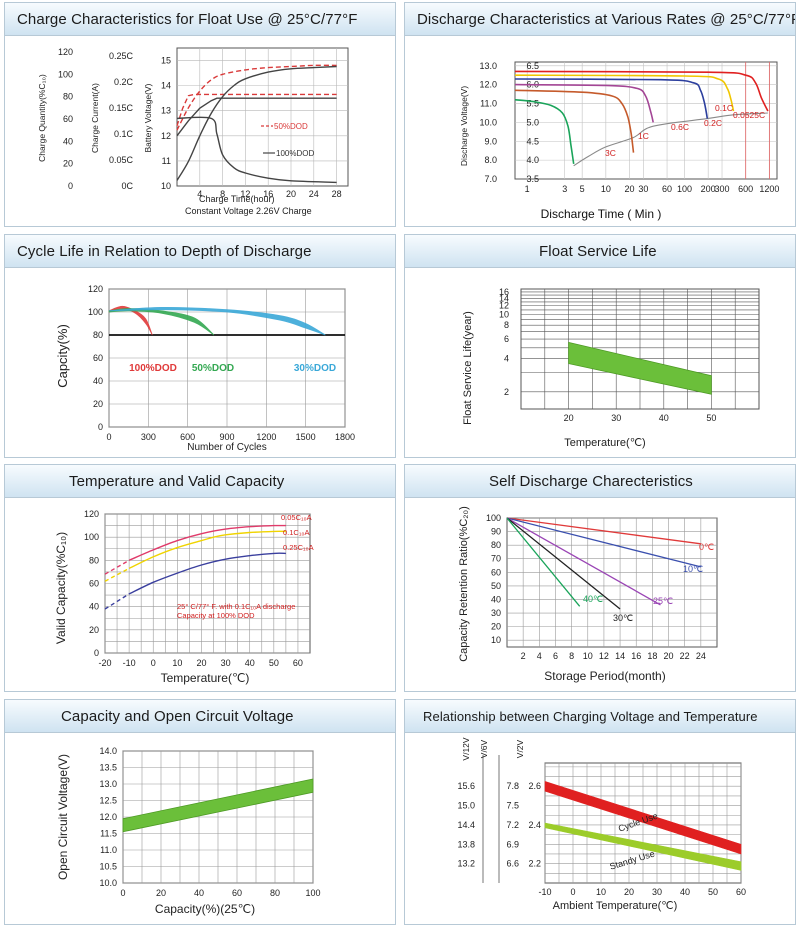 The height and width of the screenshot is (927, 800). Describe the element at coordinates (527, 189) in the screenshot. I see `x-tick-label: 1` at that location.